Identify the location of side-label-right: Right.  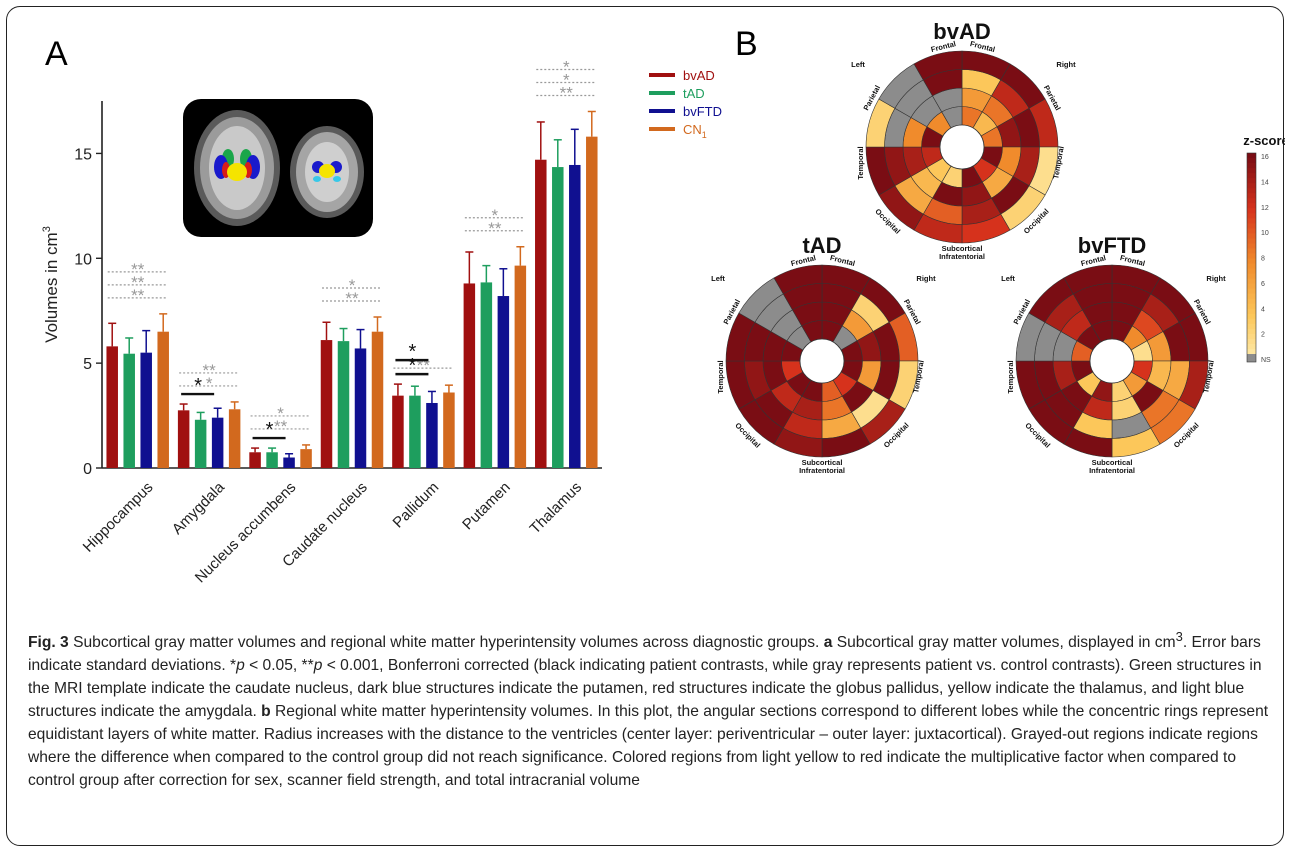
(926, 278).